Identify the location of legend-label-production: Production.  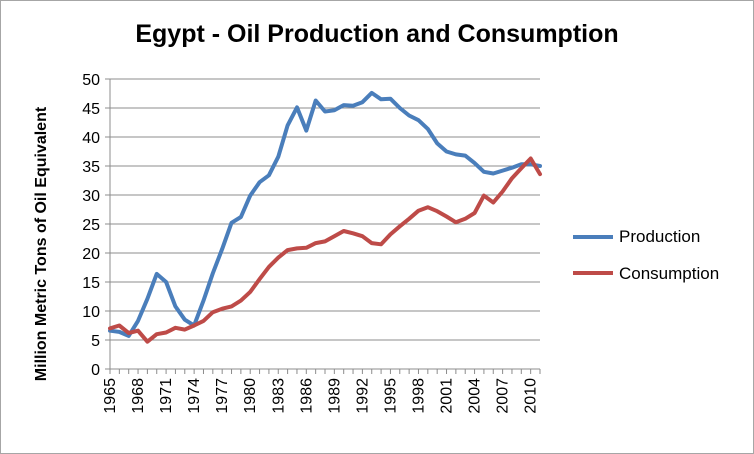
(660, 236).